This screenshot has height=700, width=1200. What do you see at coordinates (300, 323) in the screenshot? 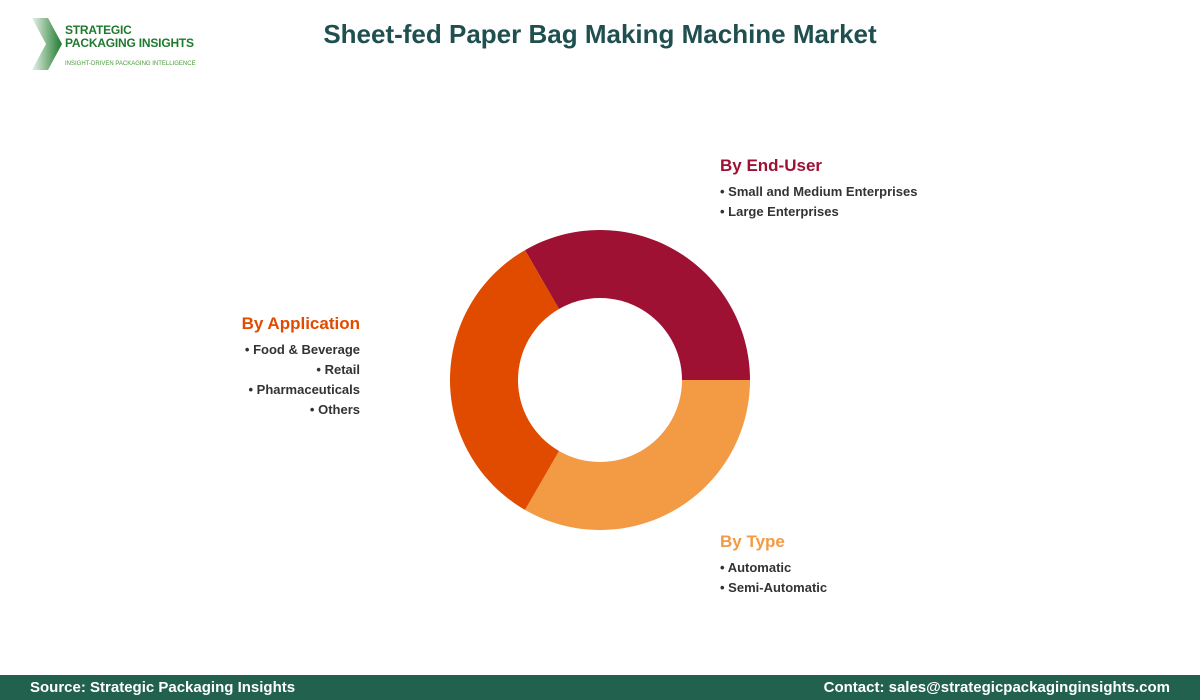
I see `segment-label: By Application` at bounding box center [300, 323].